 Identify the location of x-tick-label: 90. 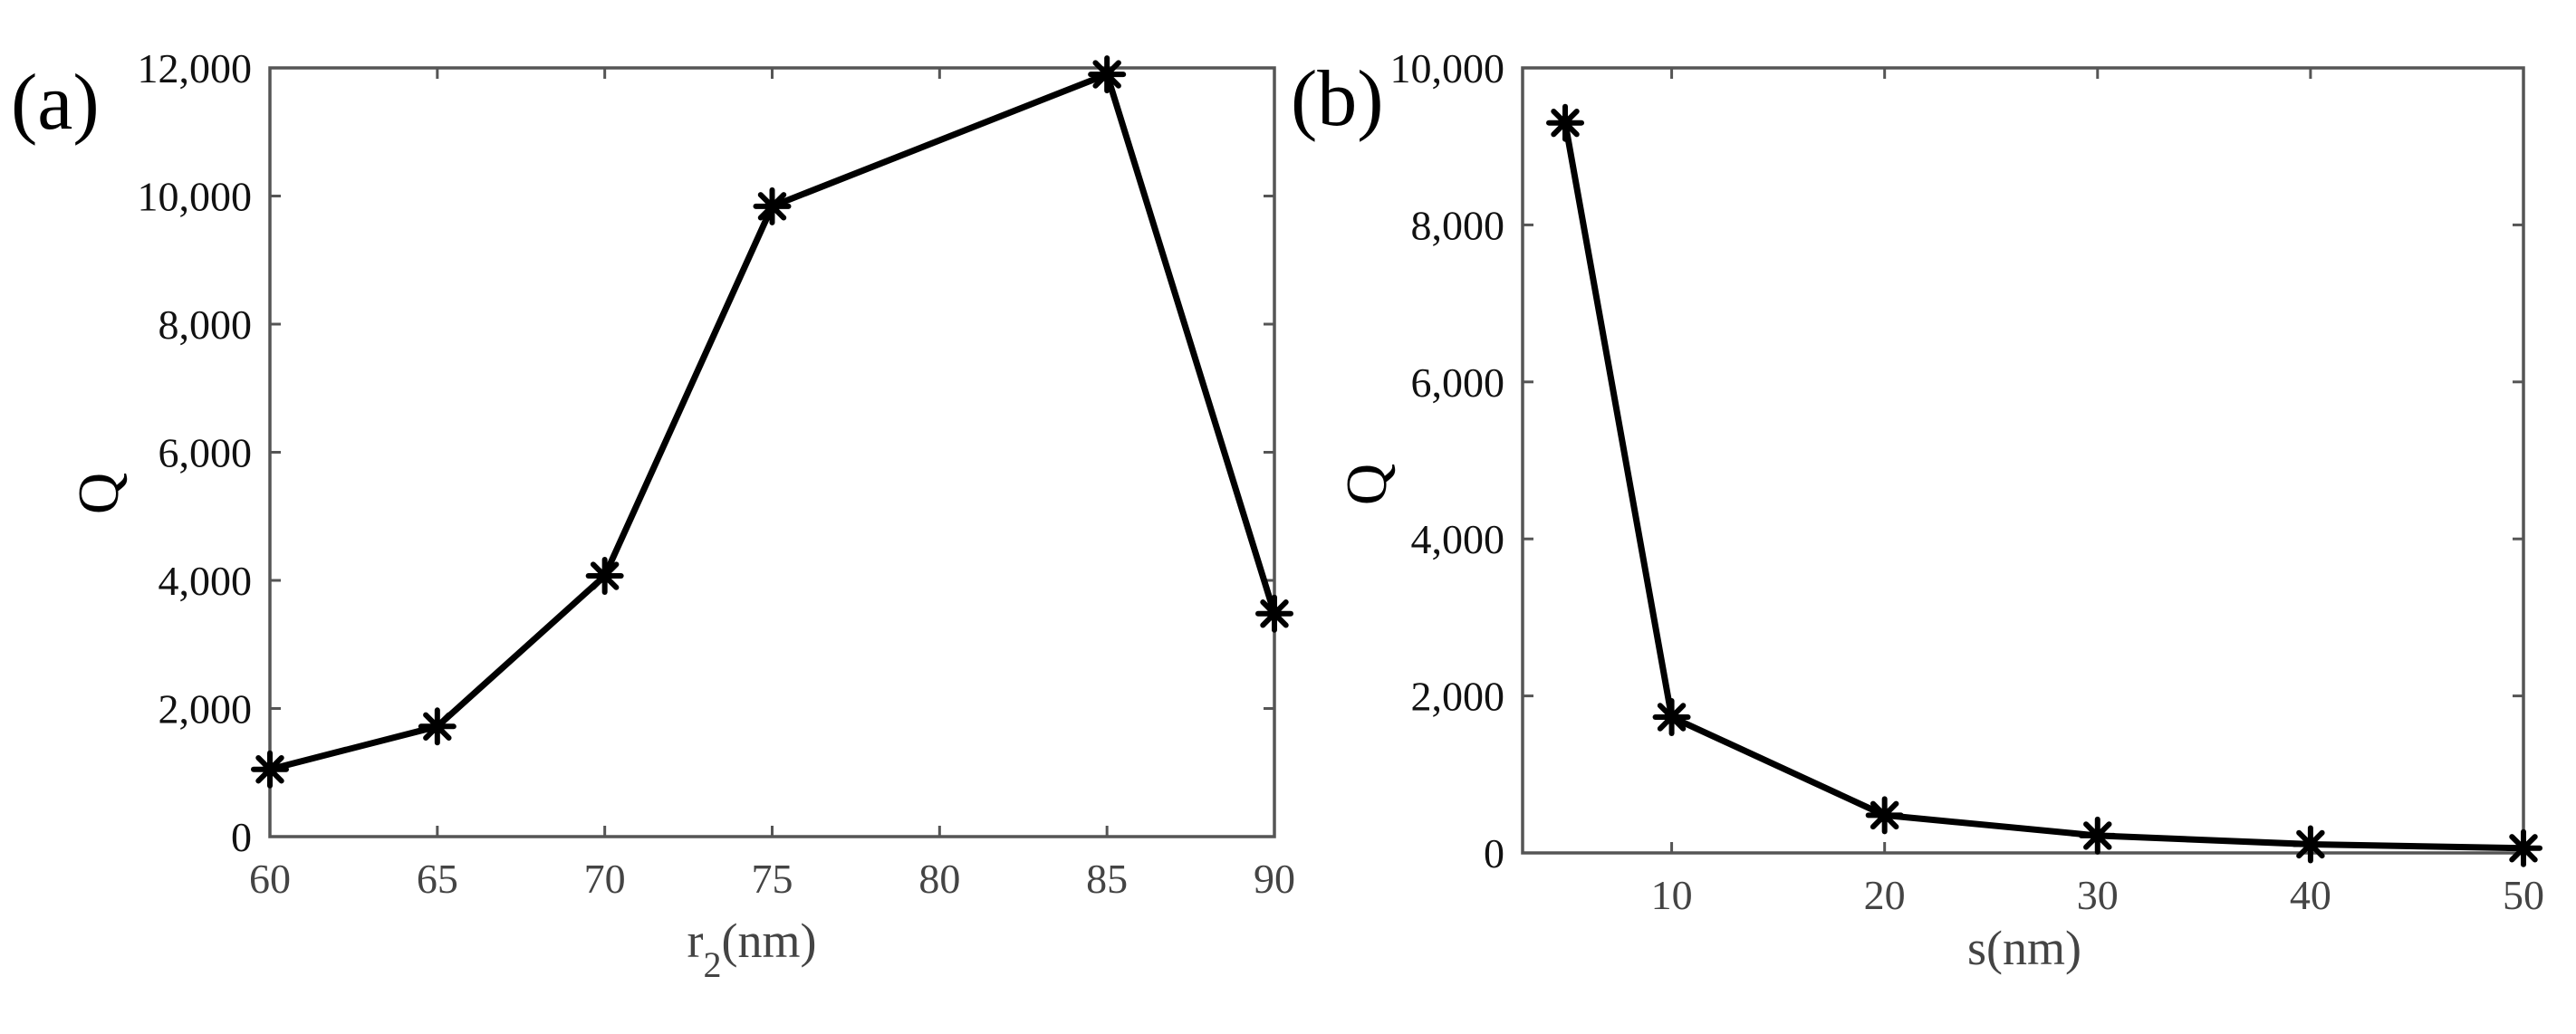
(1274, 879).